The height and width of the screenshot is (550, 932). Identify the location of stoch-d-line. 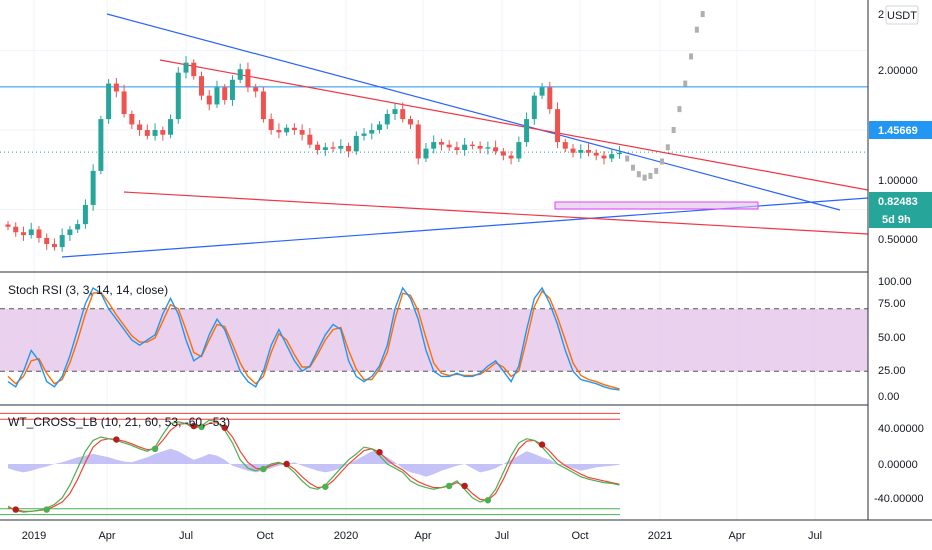
(313, 339).